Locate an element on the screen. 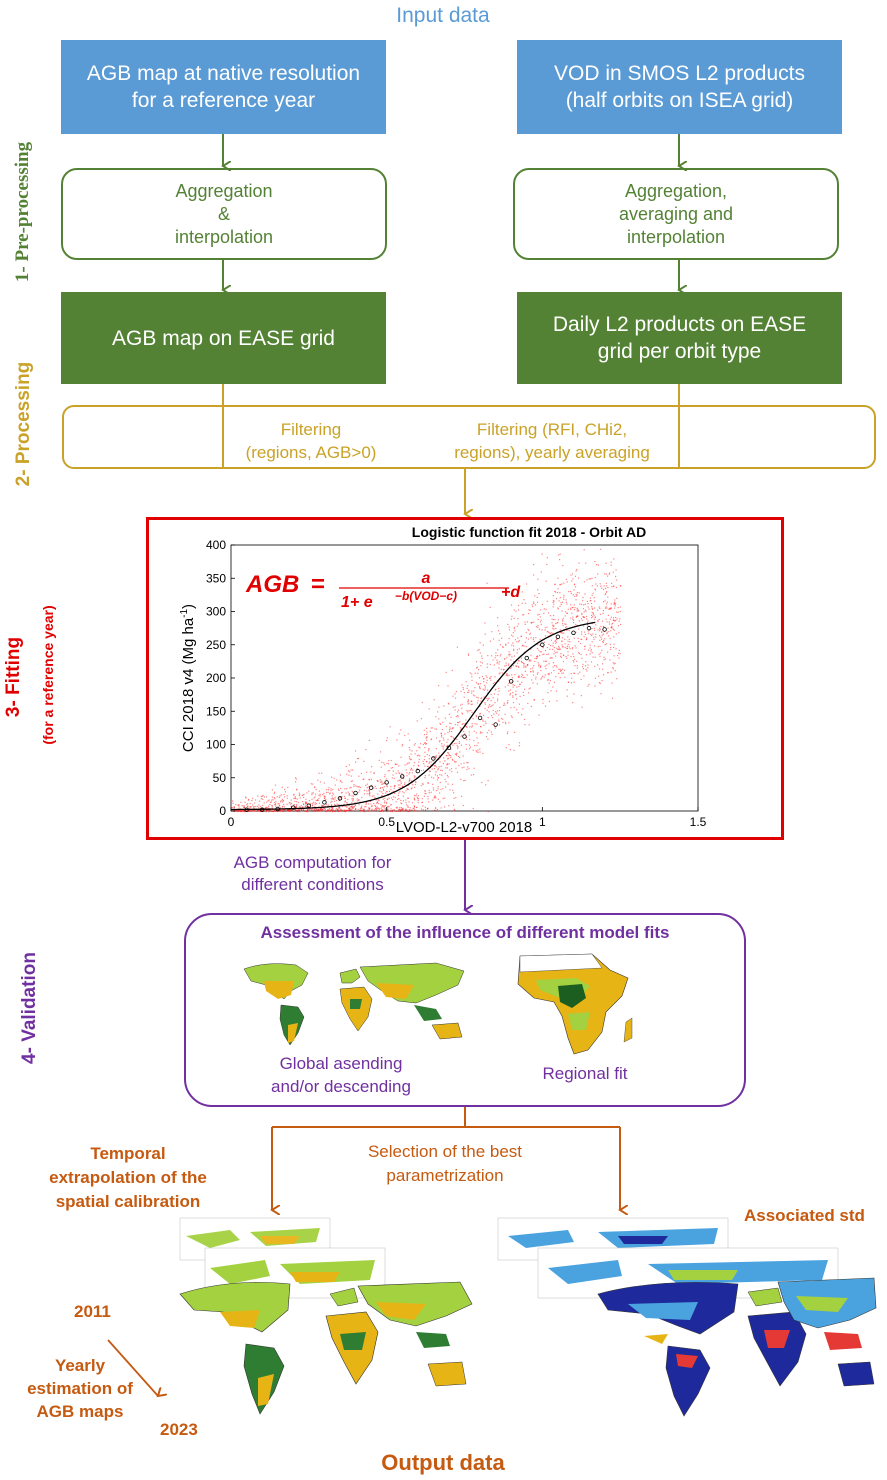 The width and height of the screenshot is (887, 1480). agb-computation-line-2: different conditions is located at coordinates (312, 884).